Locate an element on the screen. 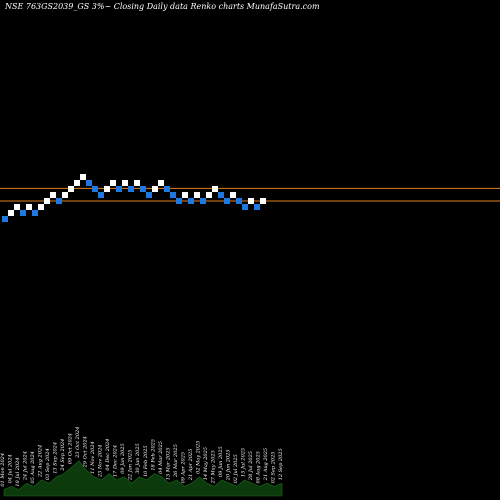  volume-date-label: 11 Nov 2024 is located at coordinates (93, 457).